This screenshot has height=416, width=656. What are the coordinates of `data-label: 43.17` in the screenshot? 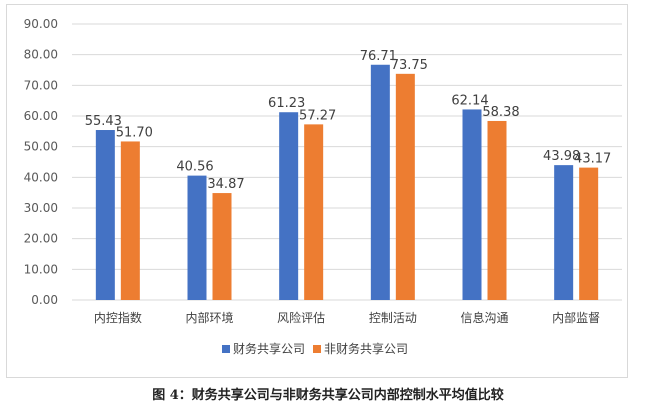 It's located at (592, 159).